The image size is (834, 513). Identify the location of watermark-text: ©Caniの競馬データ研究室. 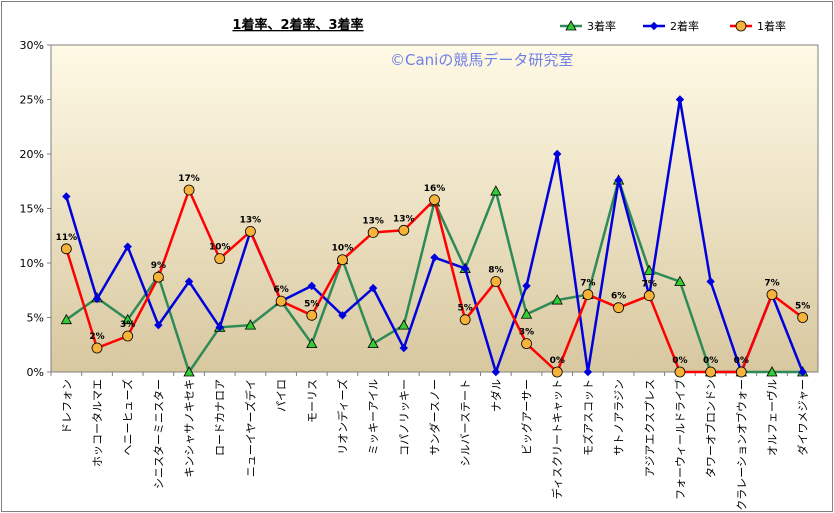
(481, 60).